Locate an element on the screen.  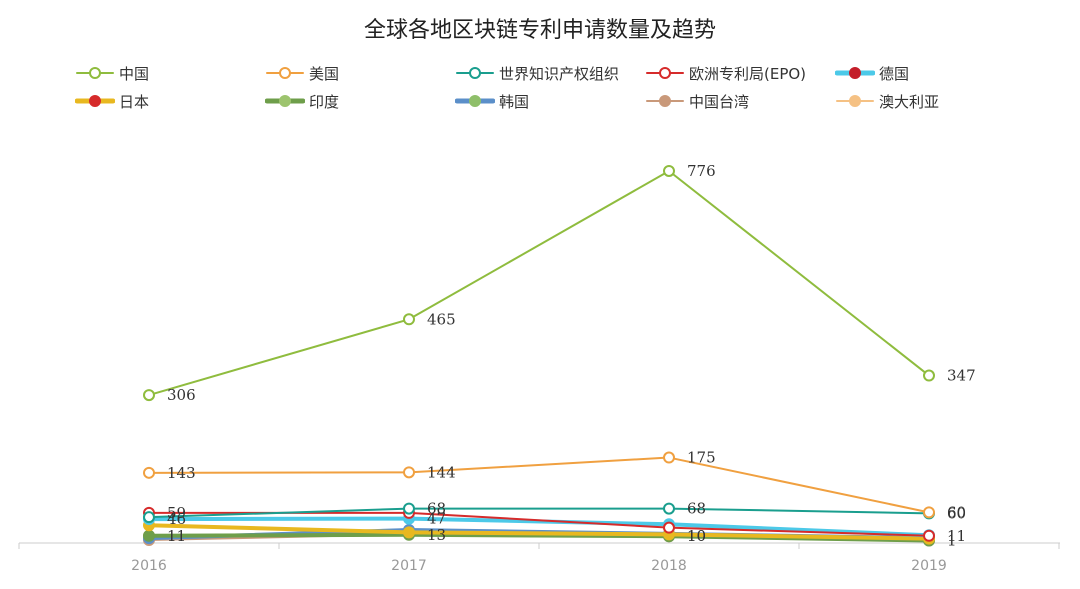
legend-label: 美国 is located at coordinates (324, 73).